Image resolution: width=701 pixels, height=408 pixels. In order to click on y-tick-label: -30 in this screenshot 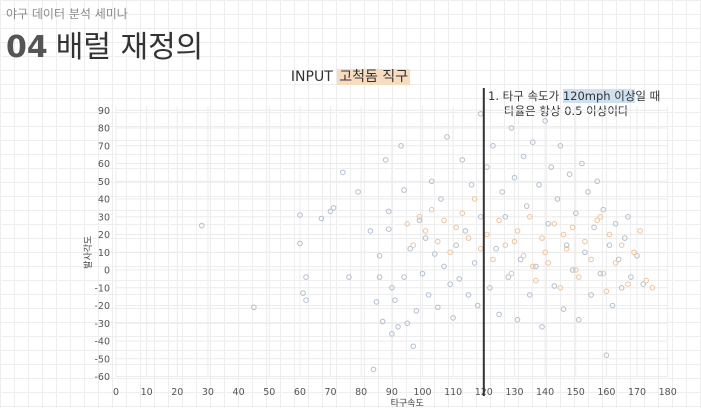, I will do `click(102, 324)`.